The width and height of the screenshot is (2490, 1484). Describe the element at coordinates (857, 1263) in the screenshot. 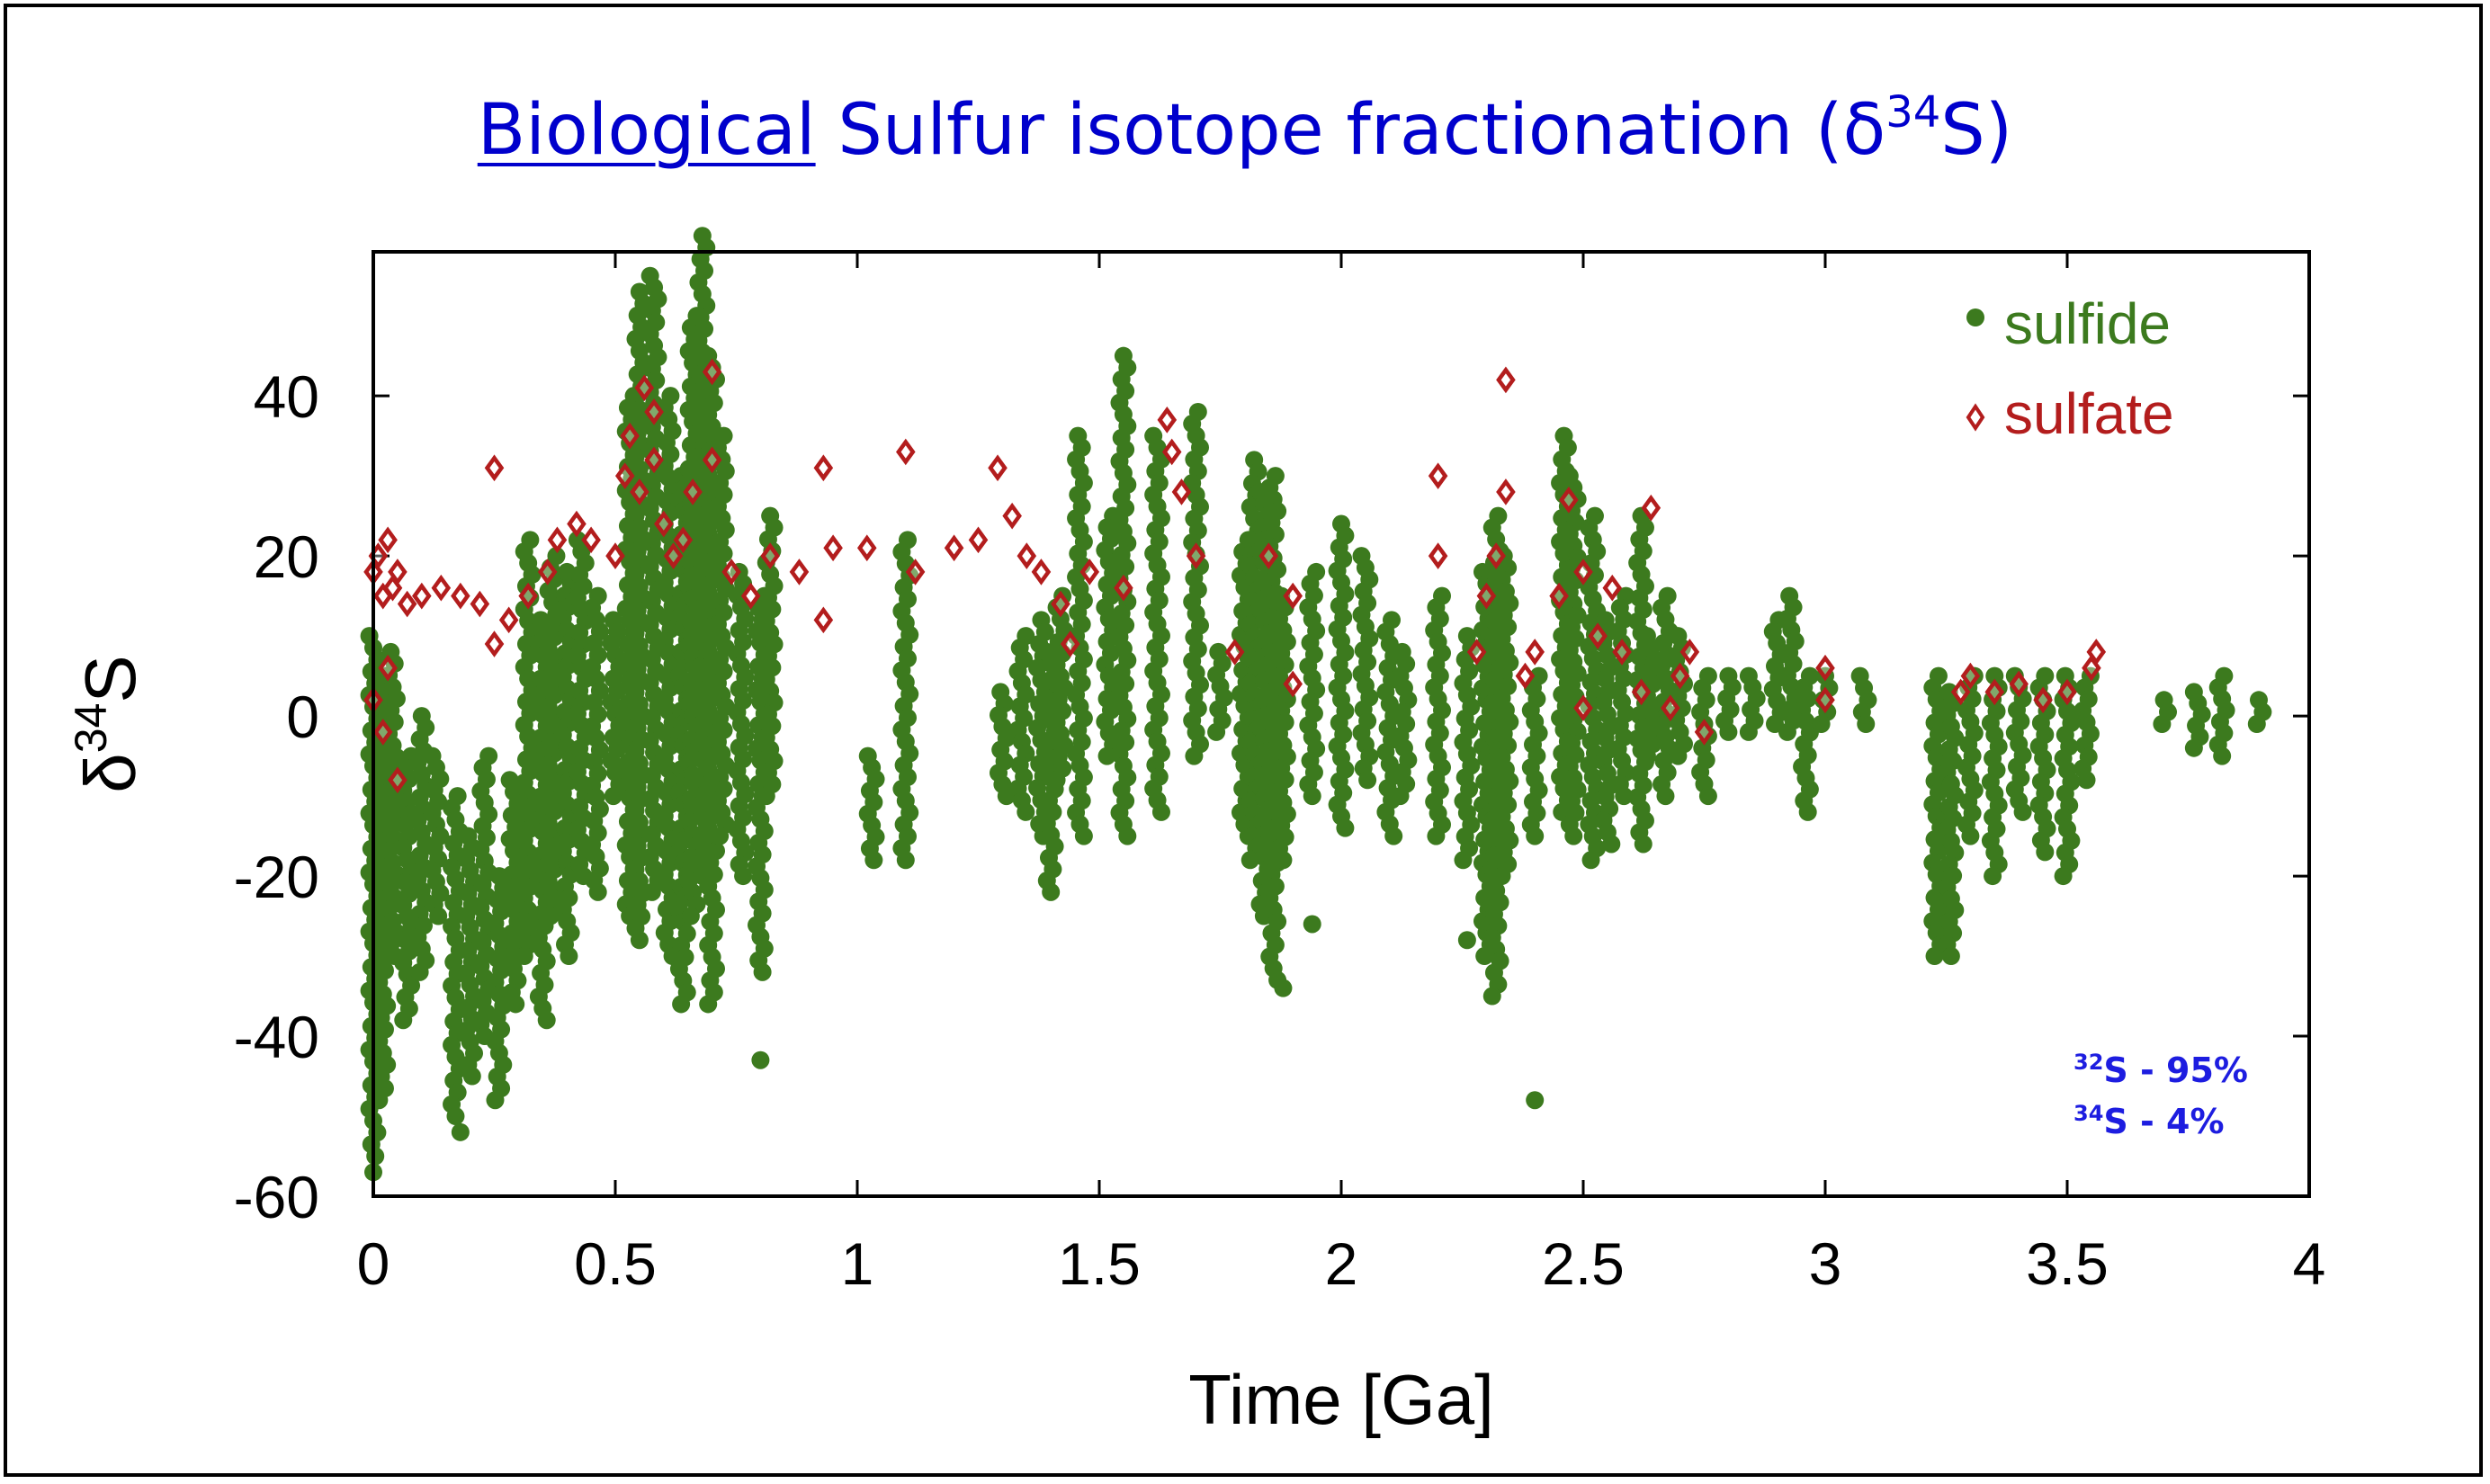

I see `x-tick-label: 1` at that location.